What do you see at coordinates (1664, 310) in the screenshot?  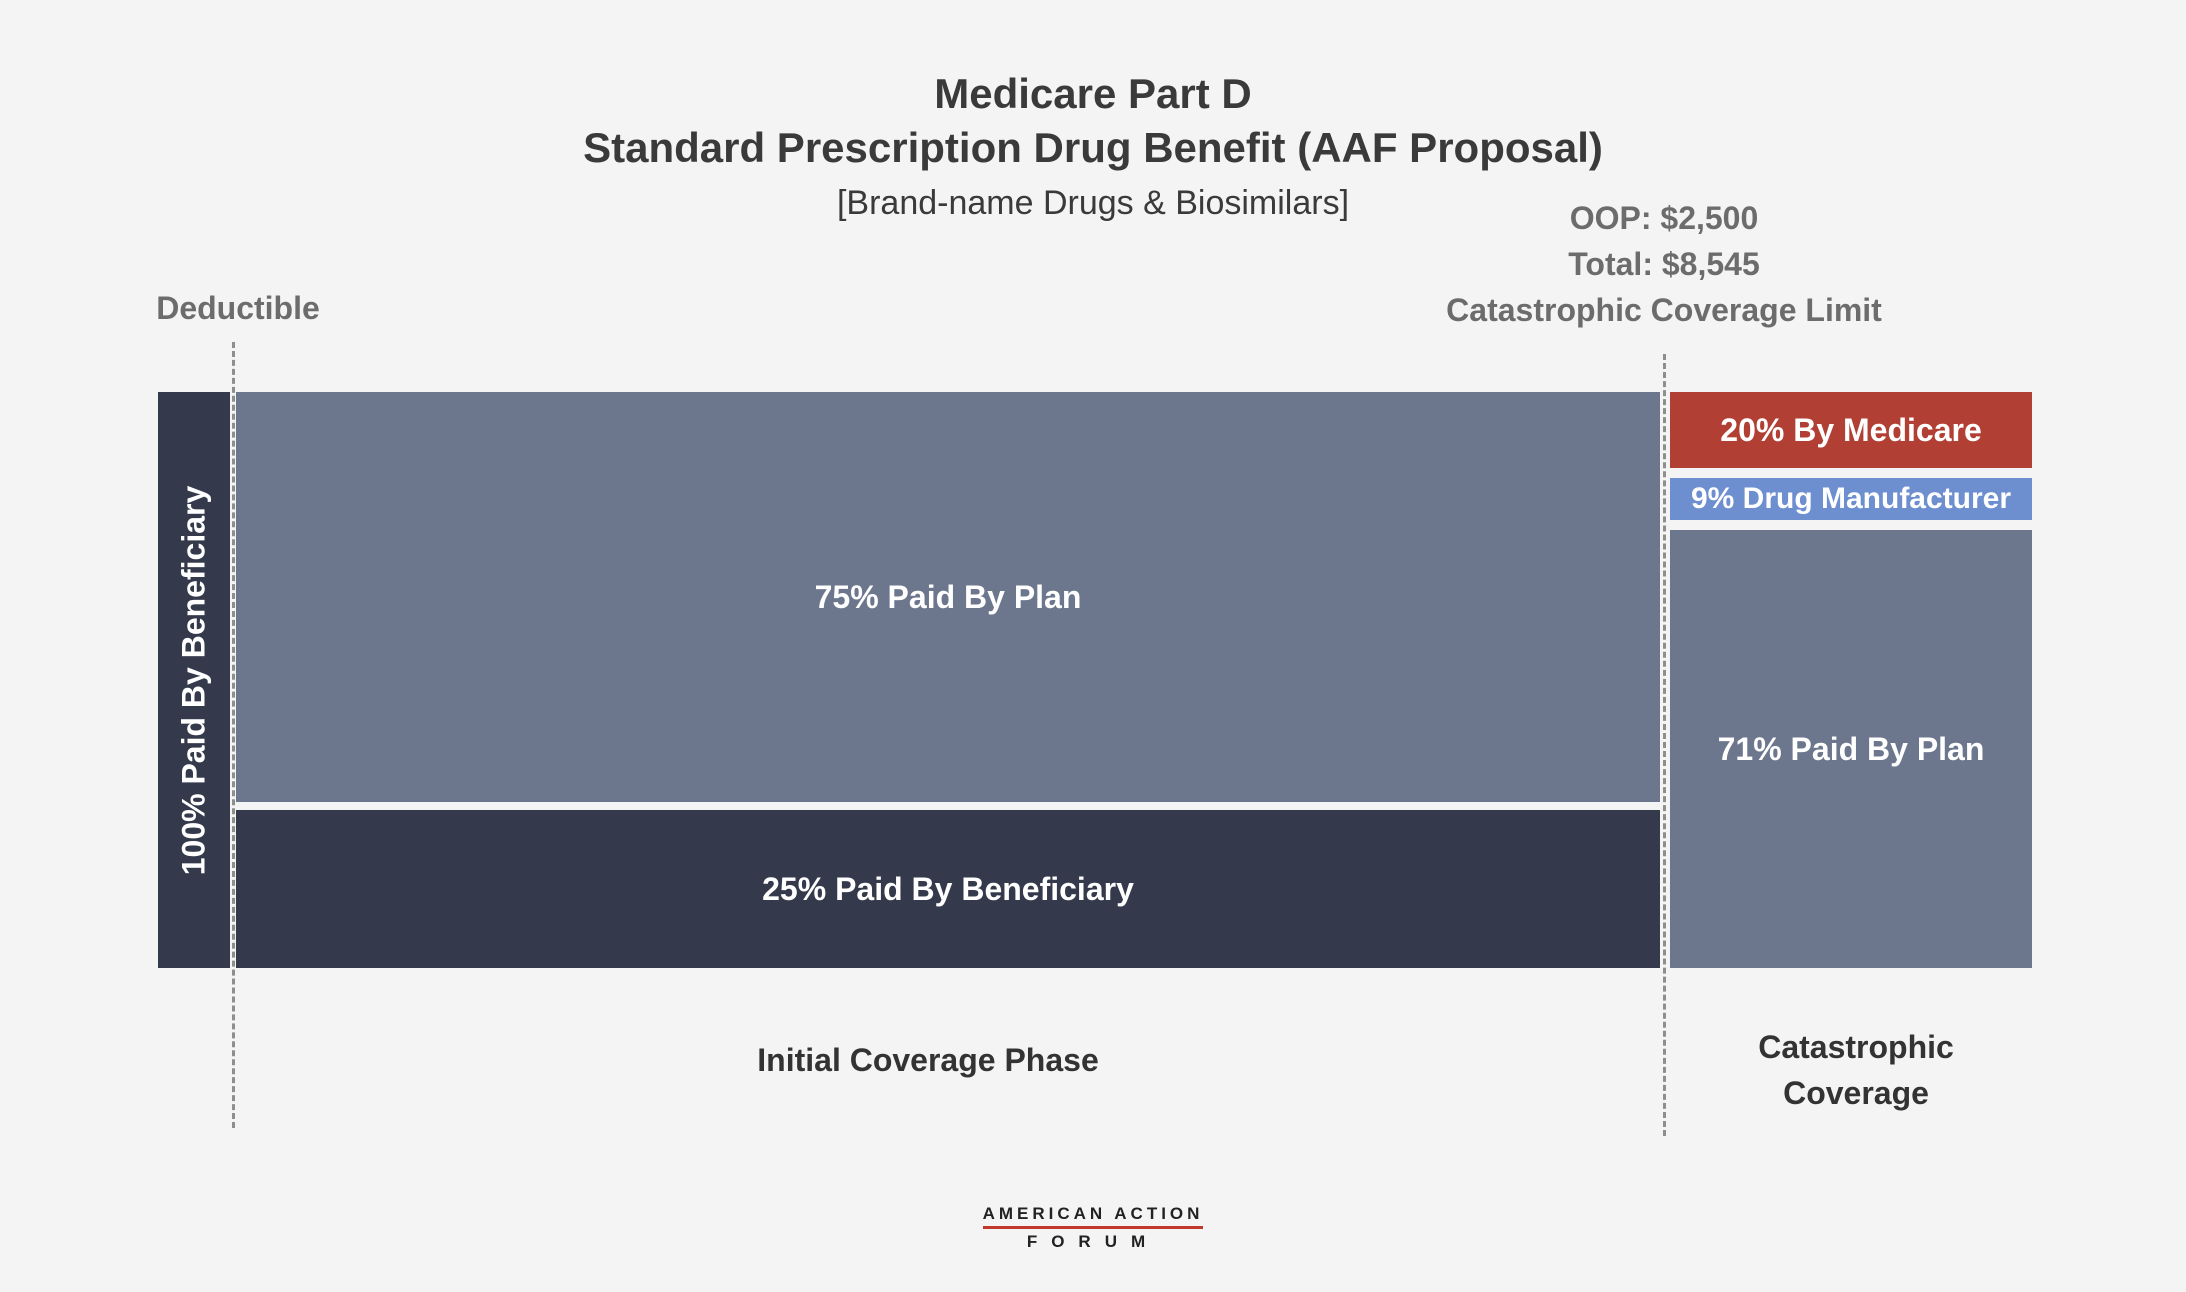 I see `catastrophic-limit-label: Catastrophic Coverage Limit` at bounding box center [1664, 310].